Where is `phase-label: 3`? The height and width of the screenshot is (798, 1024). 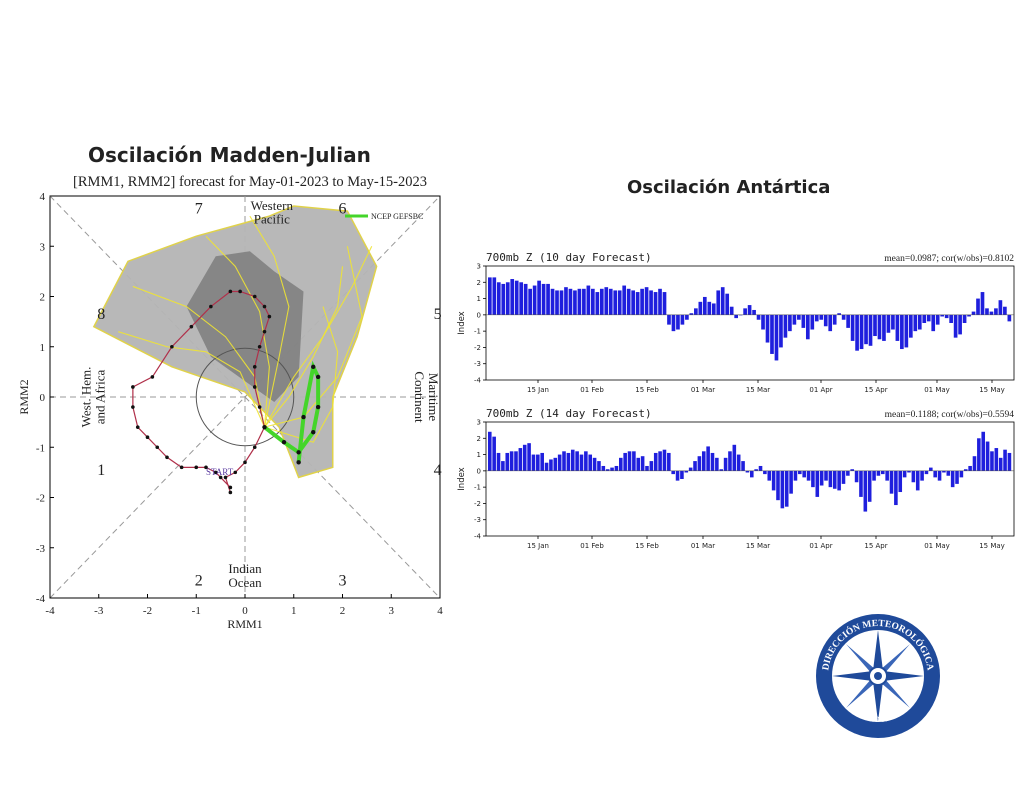
phase-label: 3 is located at coordinates (343, 580).